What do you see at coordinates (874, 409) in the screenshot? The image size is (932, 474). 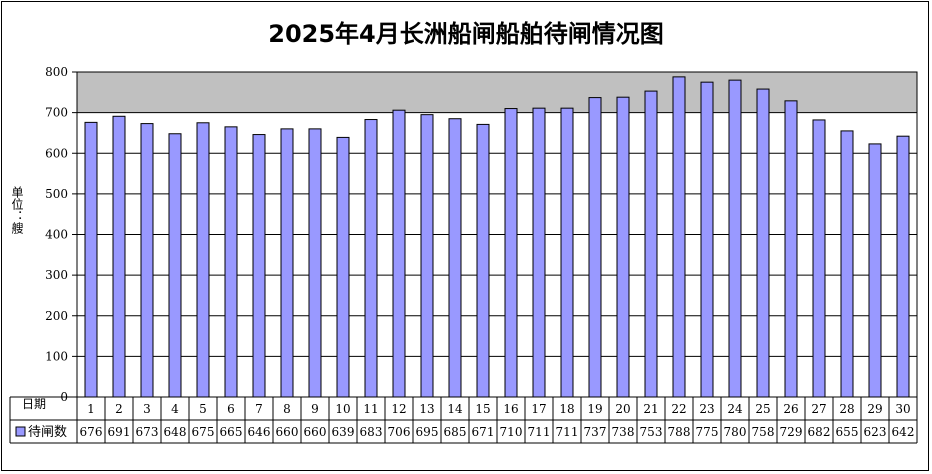 I see `x-tick-label: 29` at bounding box center [874, 409].